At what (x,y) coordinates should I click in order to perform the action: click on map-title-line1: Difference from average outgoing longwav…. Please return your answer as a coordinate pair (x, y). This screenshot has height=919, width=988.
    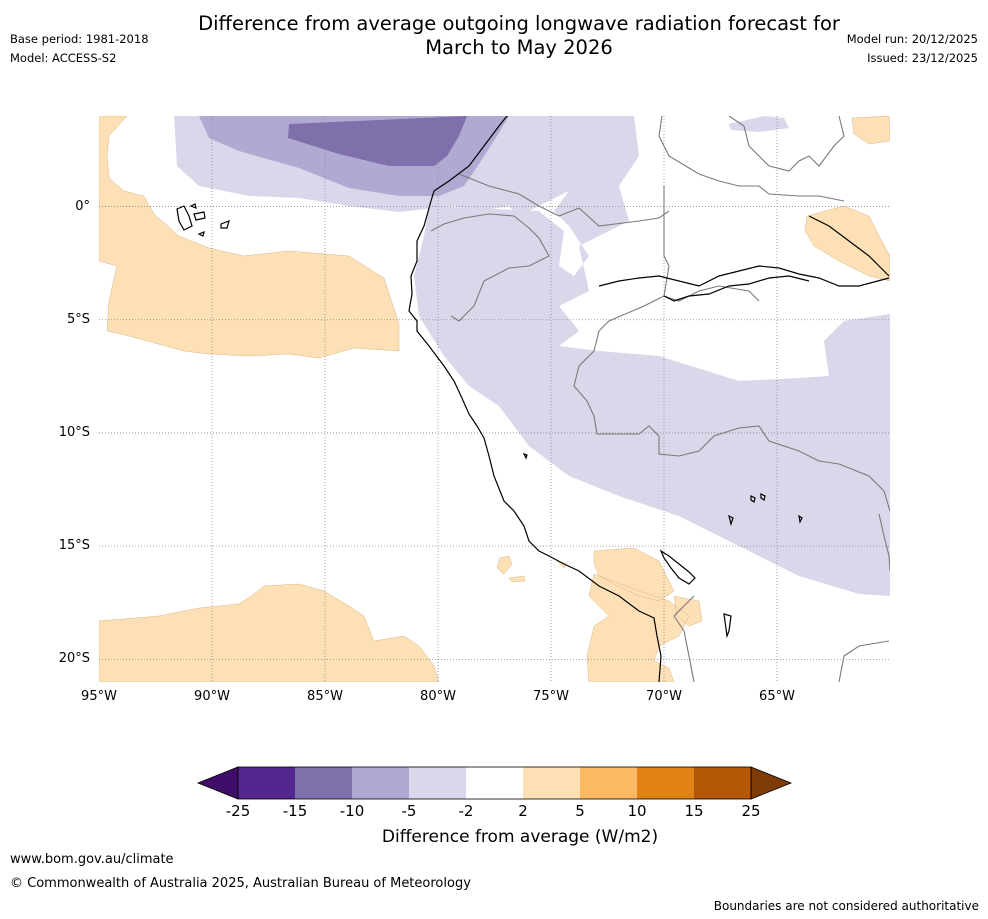
    Looking at the image, I should click on (519, 23).